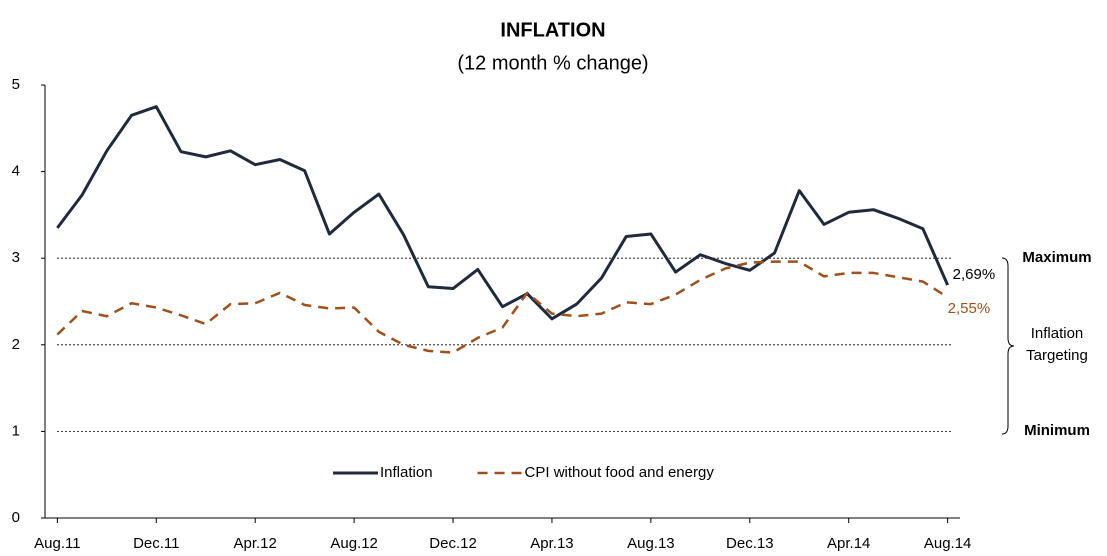  I want to click on x-tick-label: Dec.12, so click(453, 543).